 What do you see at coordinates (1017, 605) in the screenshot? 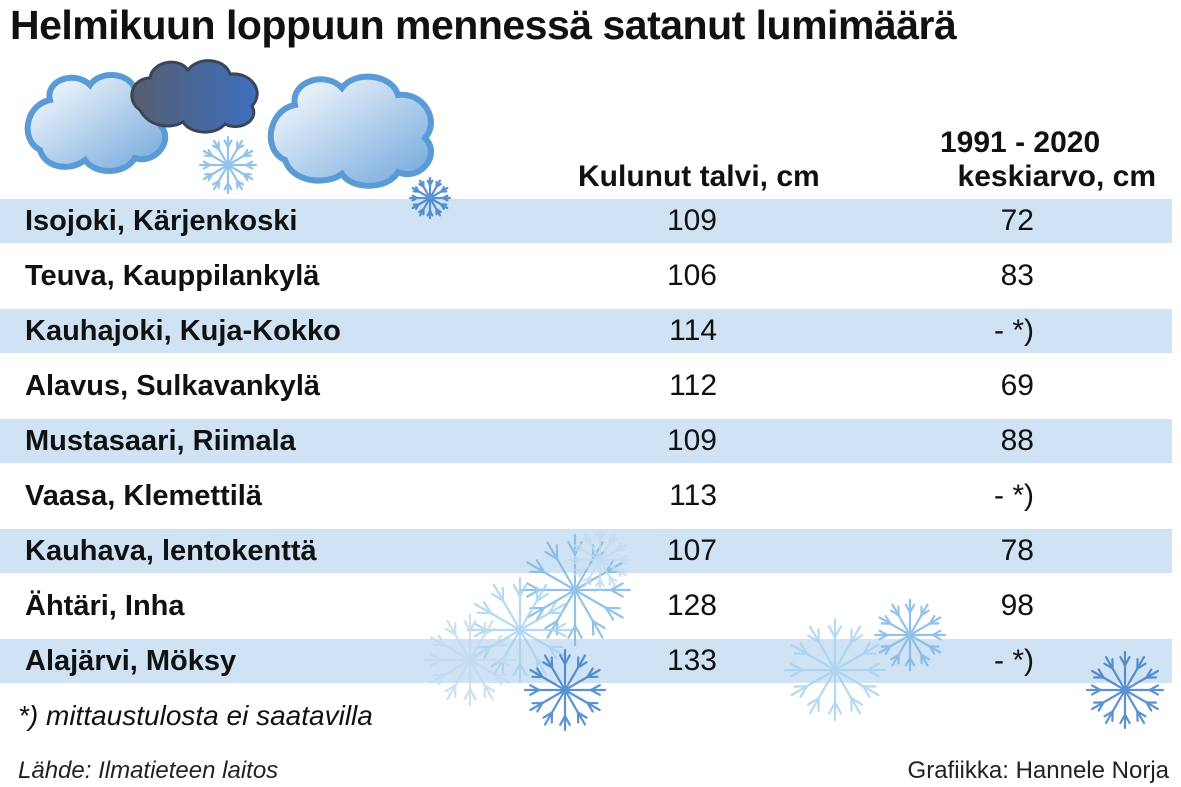
I see `average-value: 98` at bounding box center [1017, 605].